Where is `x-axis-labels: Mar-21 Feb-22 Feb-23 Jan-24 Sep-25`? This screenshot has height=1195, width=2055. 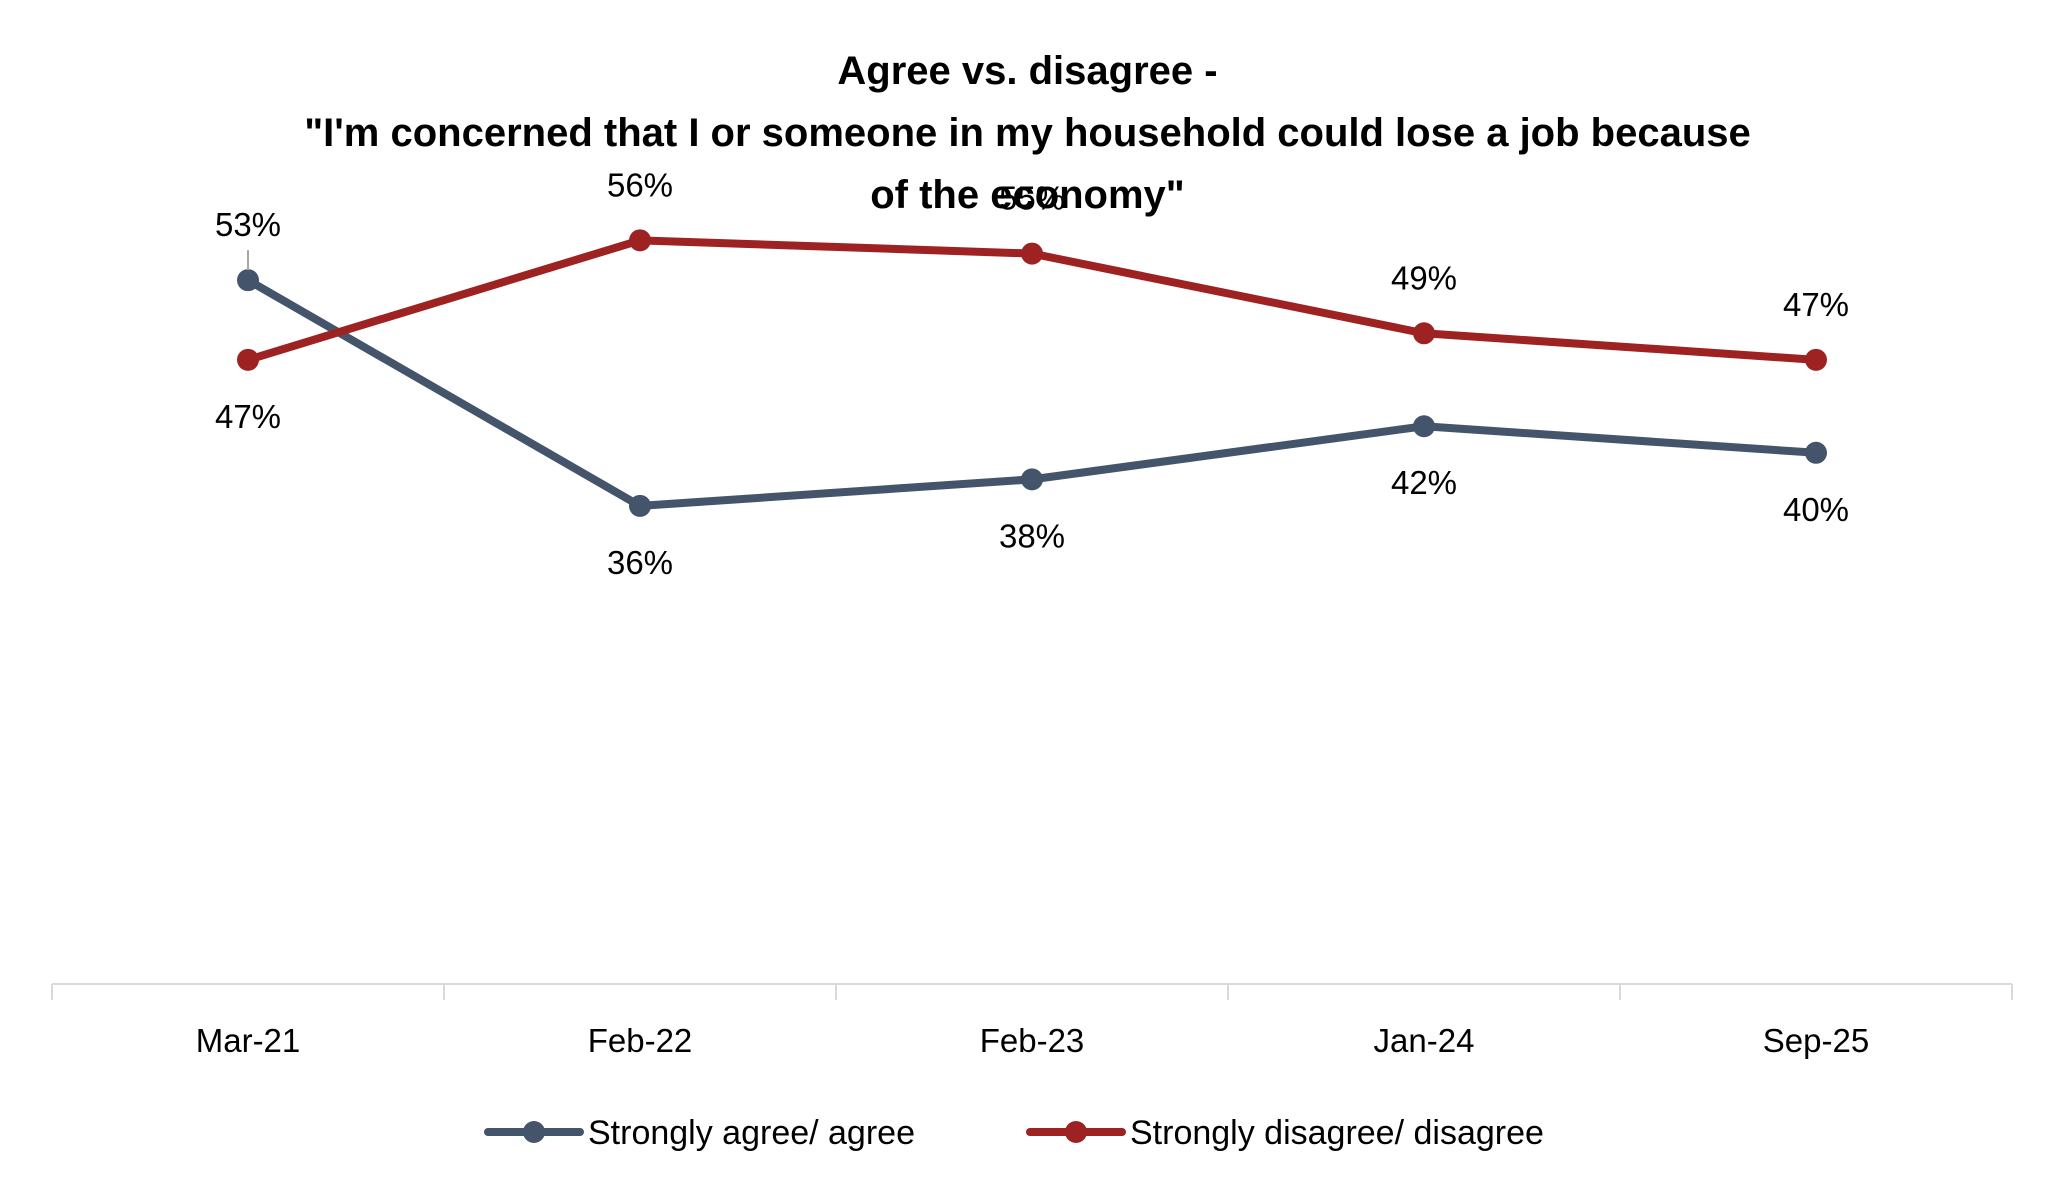
x-axis-labels: Mar-21 Feb-22 Feb-23 Jan-24 Sep-25 is located at coordinates (1032, 1040).